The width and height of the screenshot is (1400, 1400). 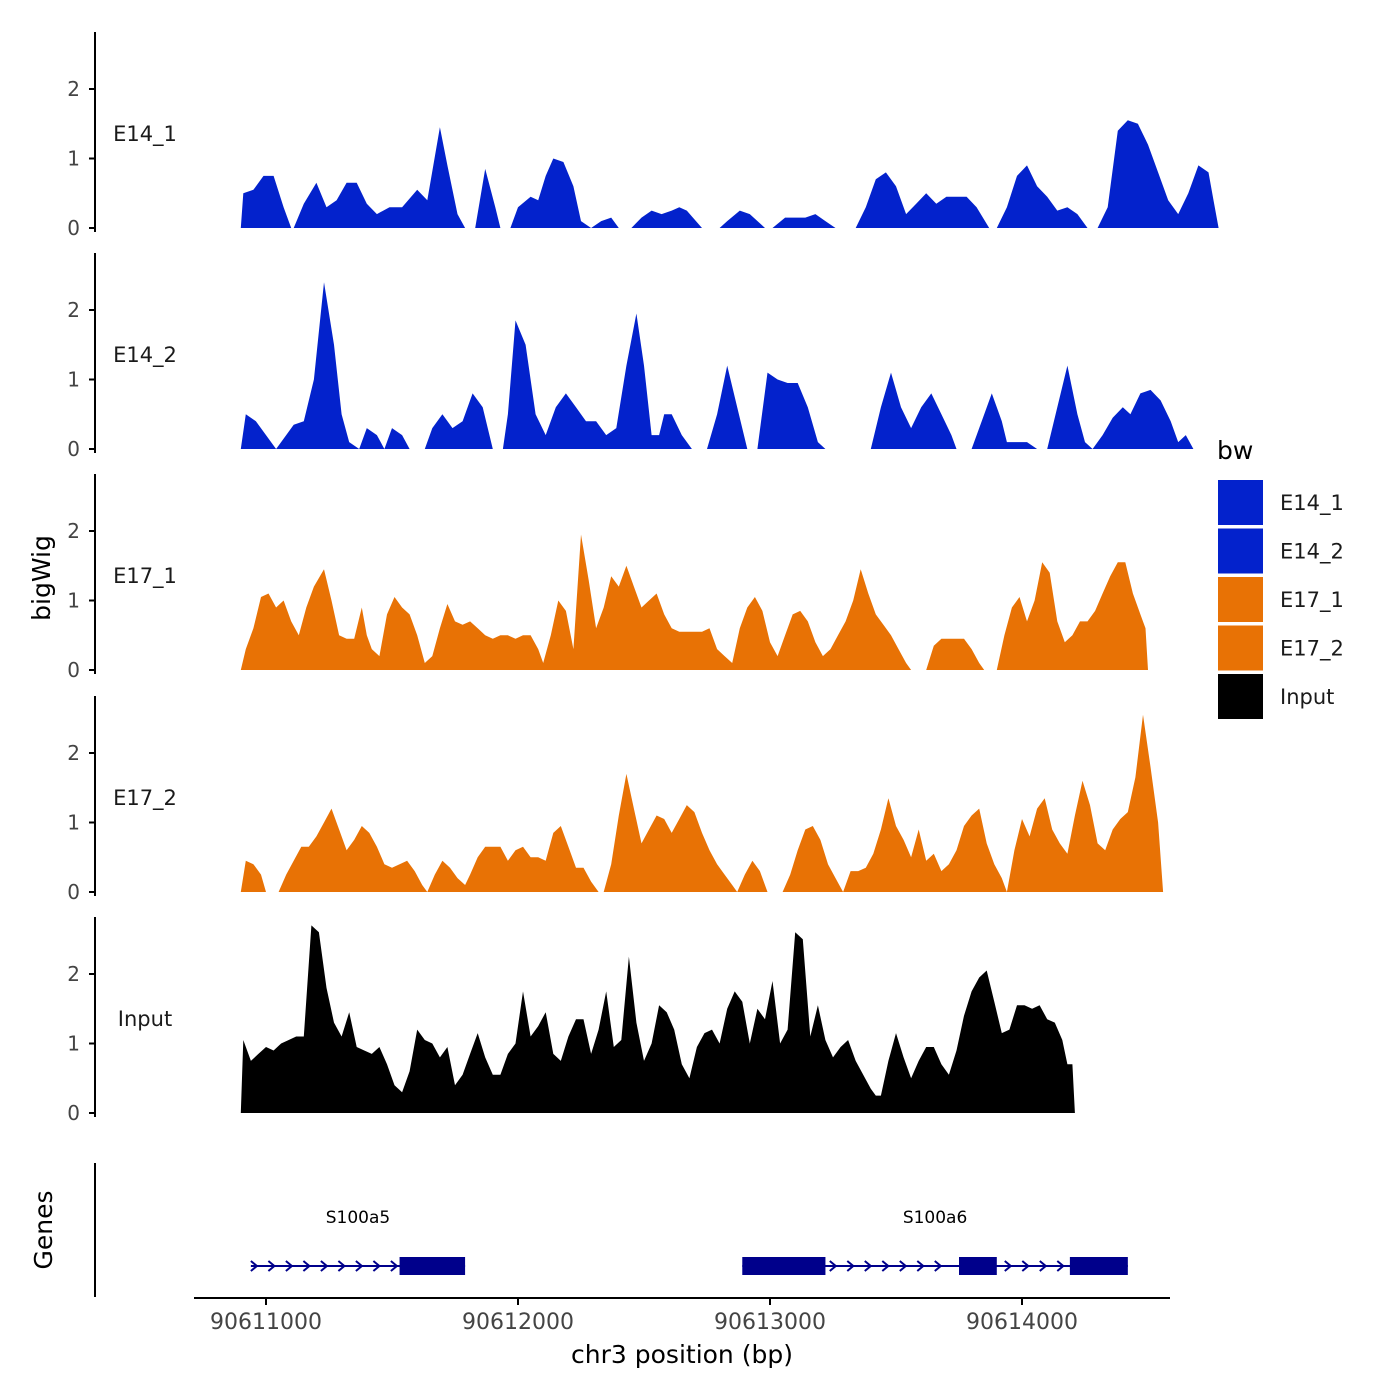 I want to click on legend-item-E14_1: E14_1, so click(x=1281, y=502).